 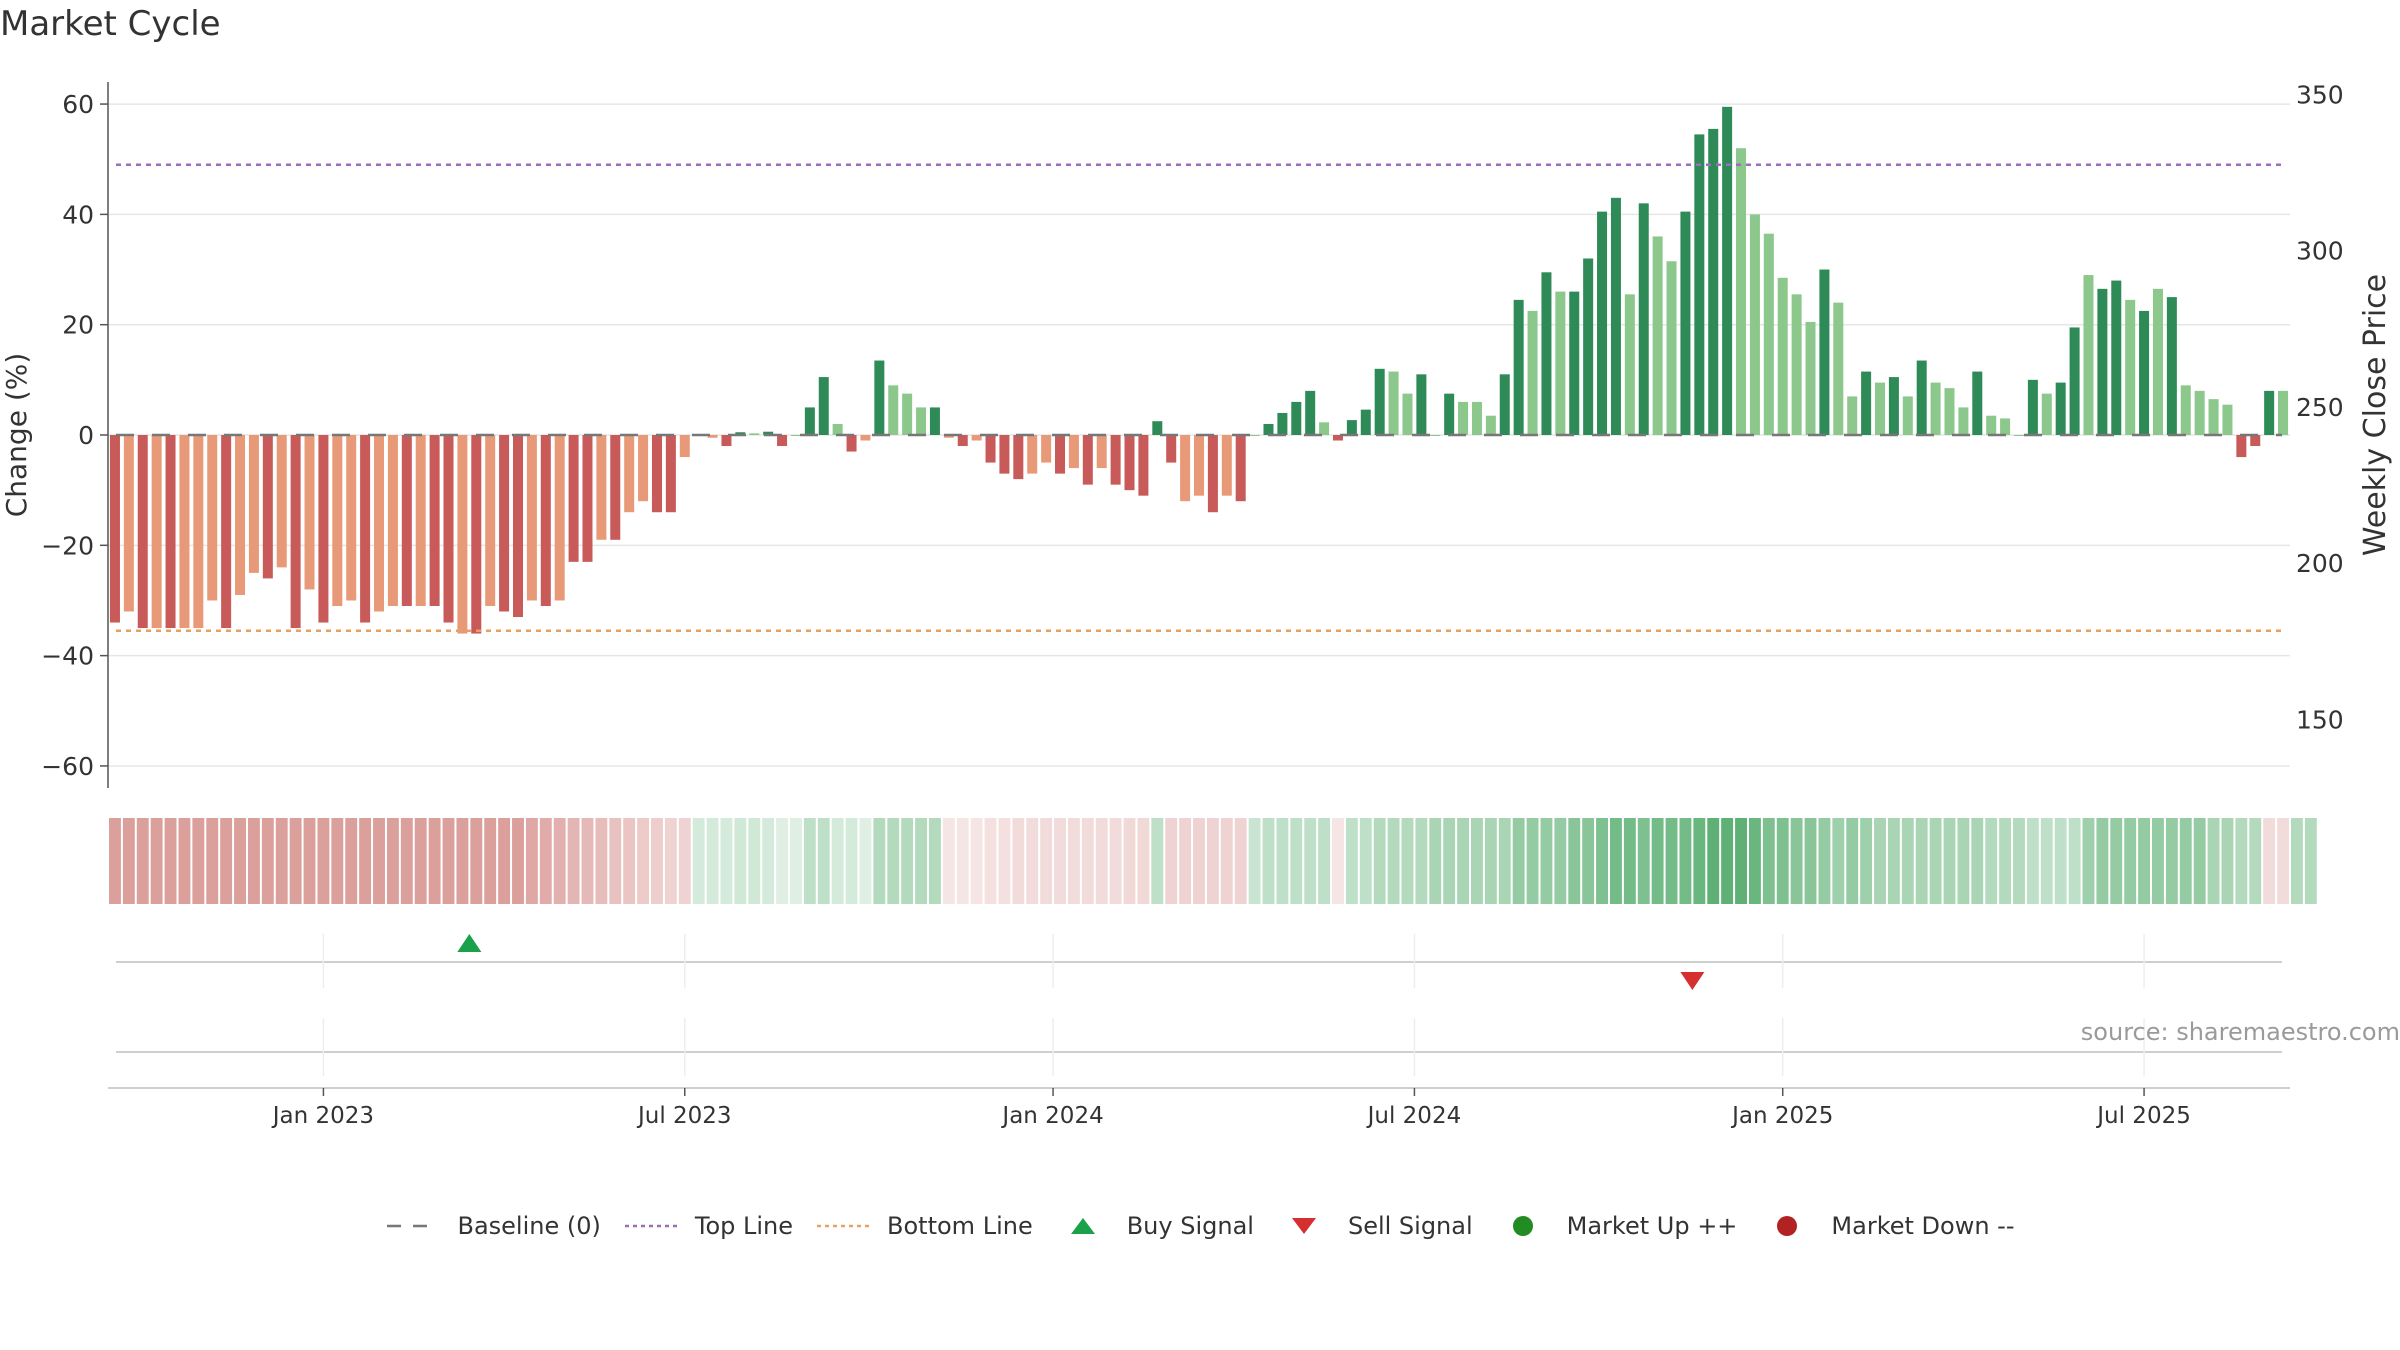 What do you see at coordinates (2320, 94) in the screenshot?
I see `y2-tick-label: 350` at bounding box center [2320, 94].